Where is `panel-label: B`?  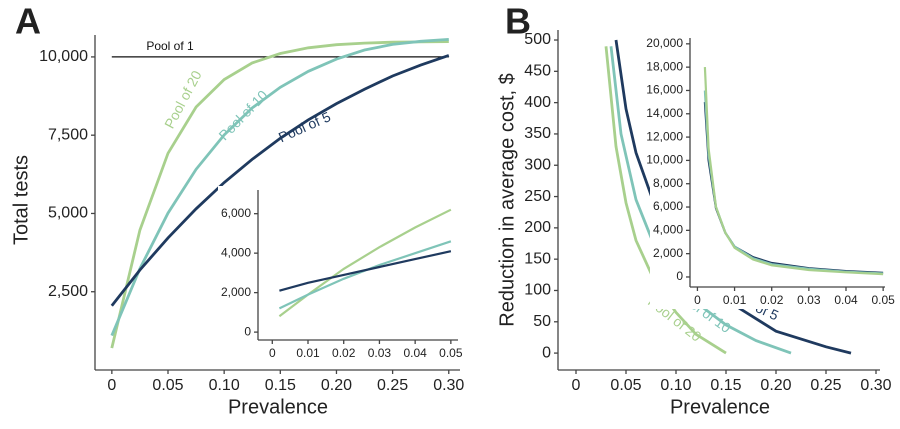 panel-label: B is located at coordinates (518, 21).